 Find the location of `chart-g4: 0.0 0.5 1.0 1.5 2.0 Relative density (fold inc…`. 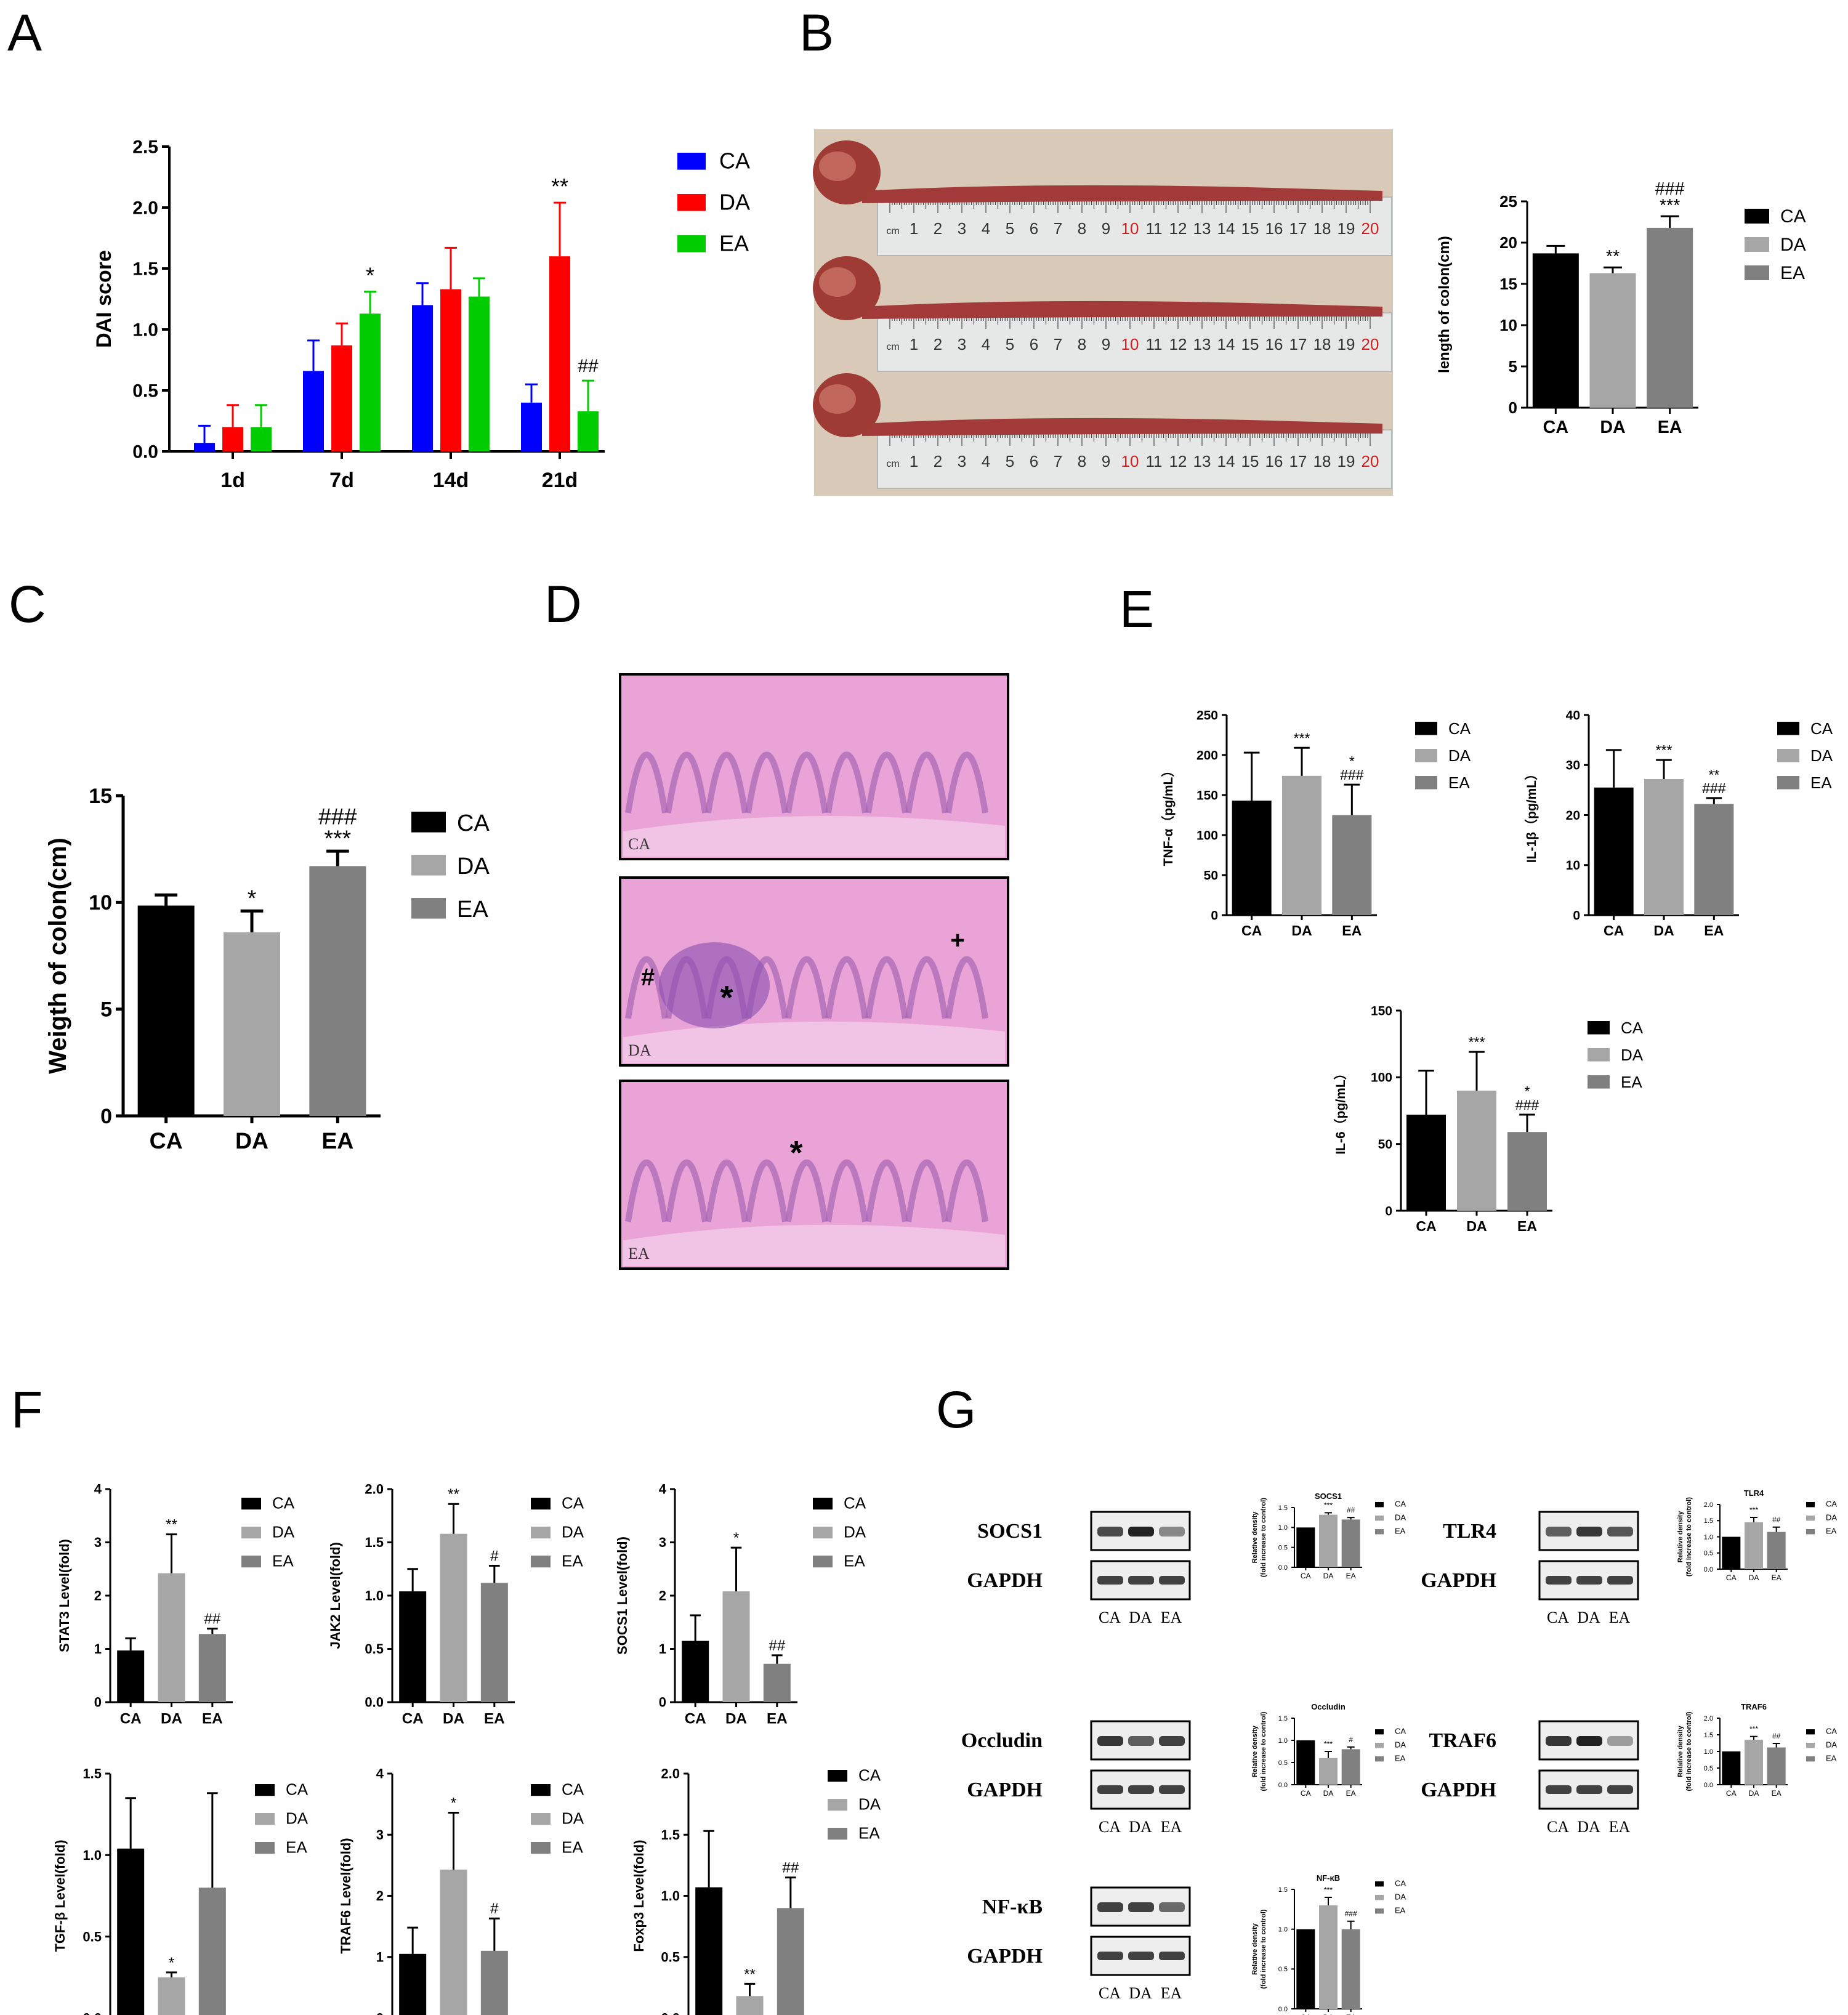

chart-g4: 0.0 0.5 1.0 1.5 2.0 Relative density (fold inc… is located at coordinates (1757, 1750).